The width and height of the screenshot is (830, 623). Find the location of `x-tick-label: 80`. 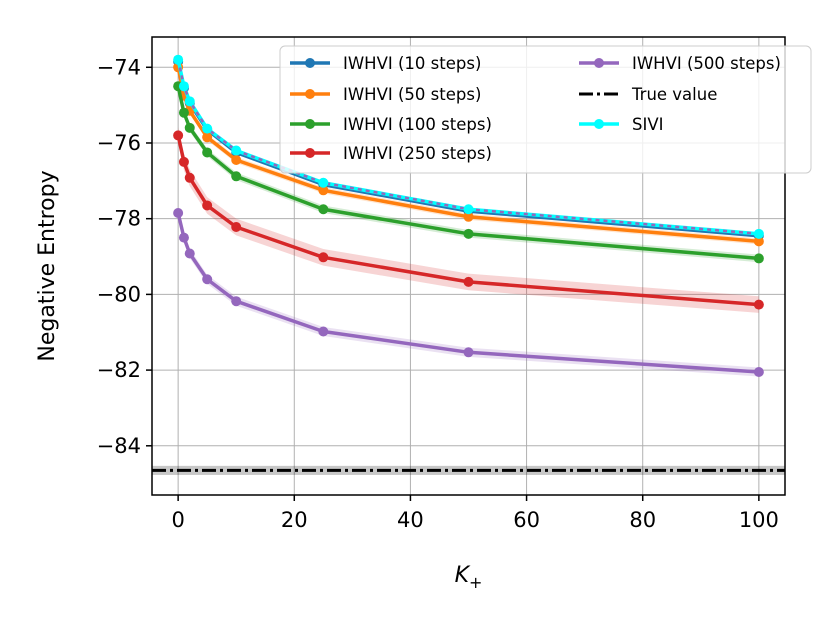

x-tick-label: 80 is located at coordinates (642, 520).